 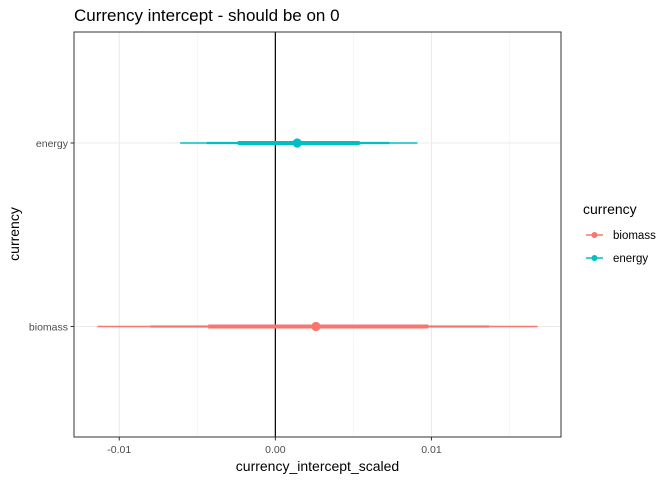 I want to click on x-tick-label: 0.00, so click(x=275, y=450).